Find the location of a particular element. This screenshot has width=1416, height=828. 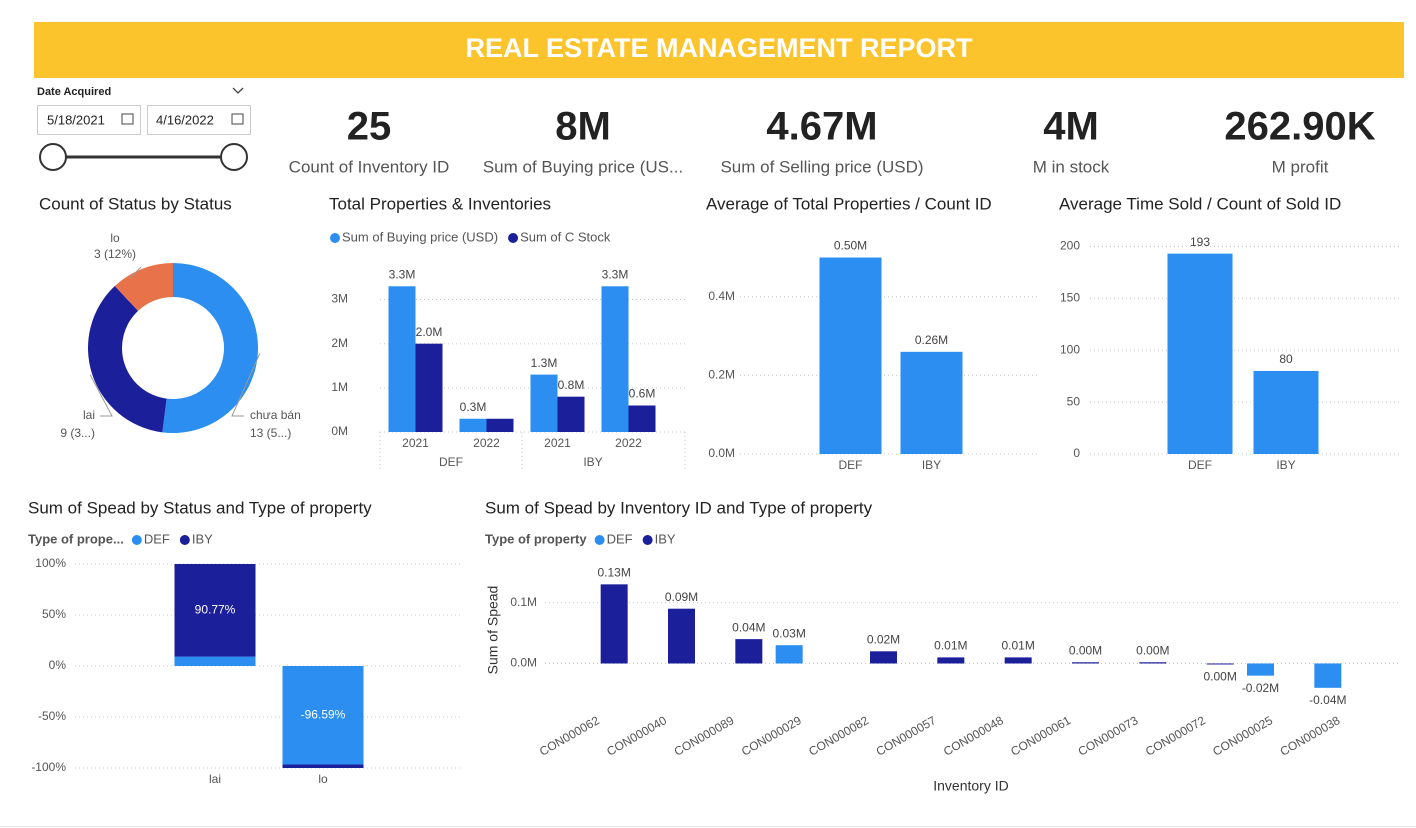

x-tick-label: CON000025 is located at coordinates (1242, 736).